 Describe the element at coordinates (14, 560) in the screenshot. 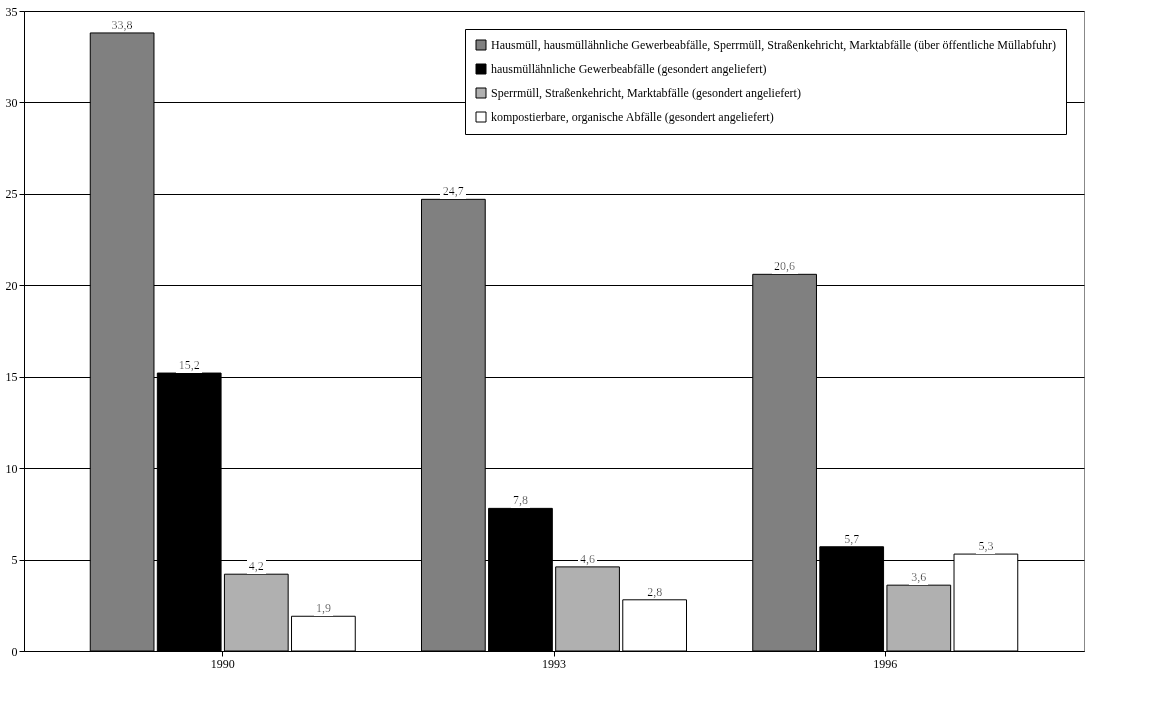

I see `y-tick-label: 5` at that location.